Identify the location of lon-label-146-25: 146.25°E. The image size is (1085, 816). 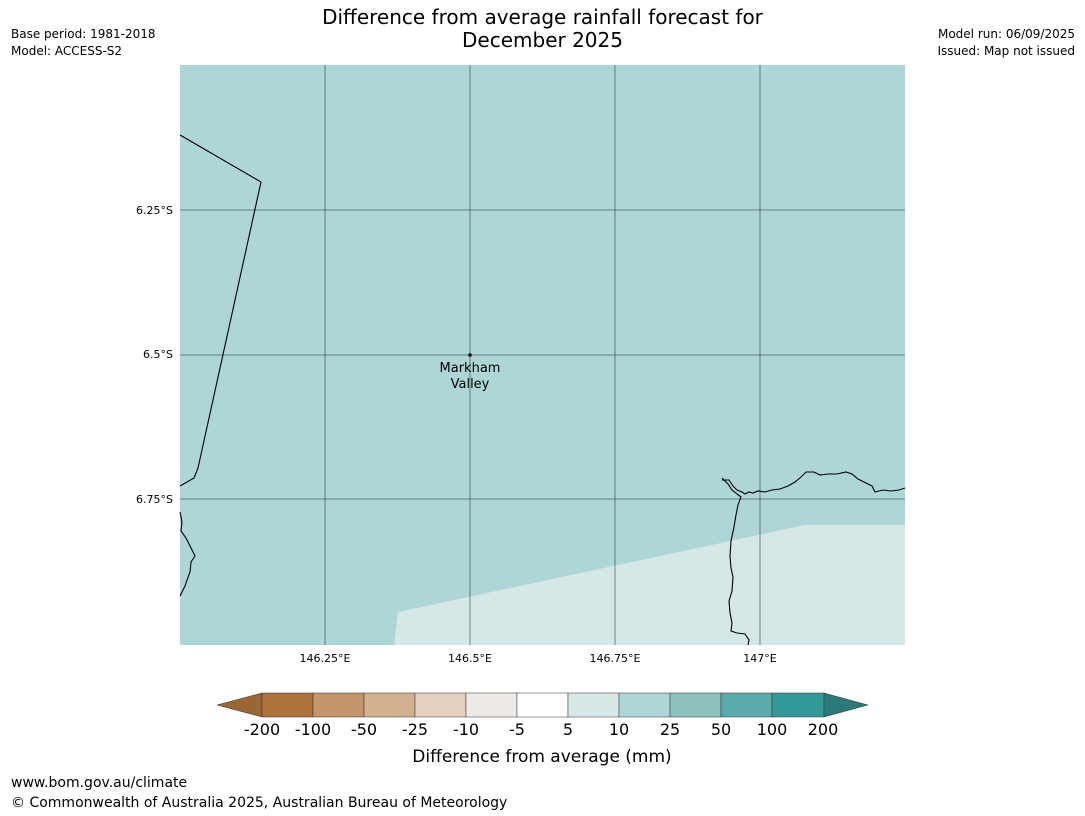
(325, 658).